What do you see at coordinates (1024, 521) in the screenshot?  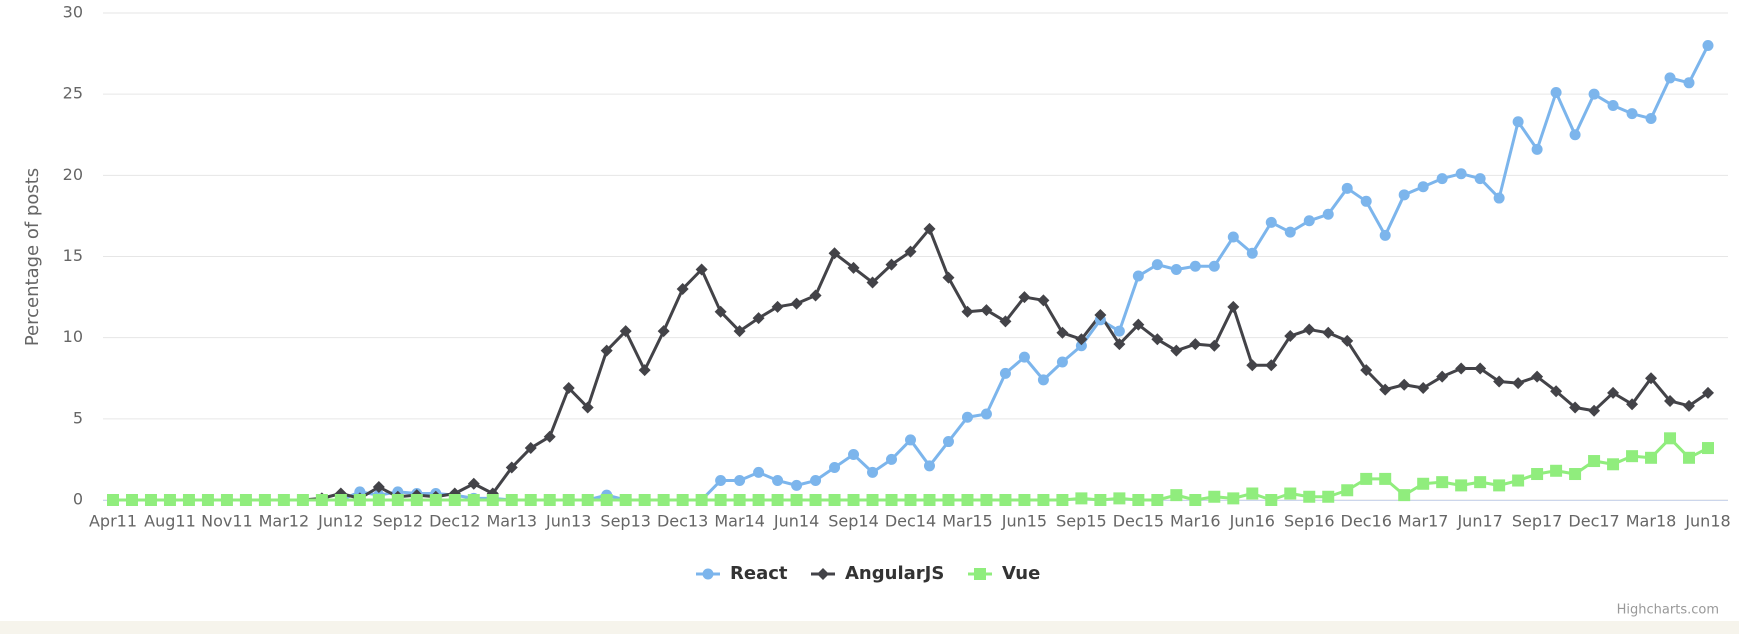 I see `x-tick-label: Jun15` at bounding box center [1024, 521].